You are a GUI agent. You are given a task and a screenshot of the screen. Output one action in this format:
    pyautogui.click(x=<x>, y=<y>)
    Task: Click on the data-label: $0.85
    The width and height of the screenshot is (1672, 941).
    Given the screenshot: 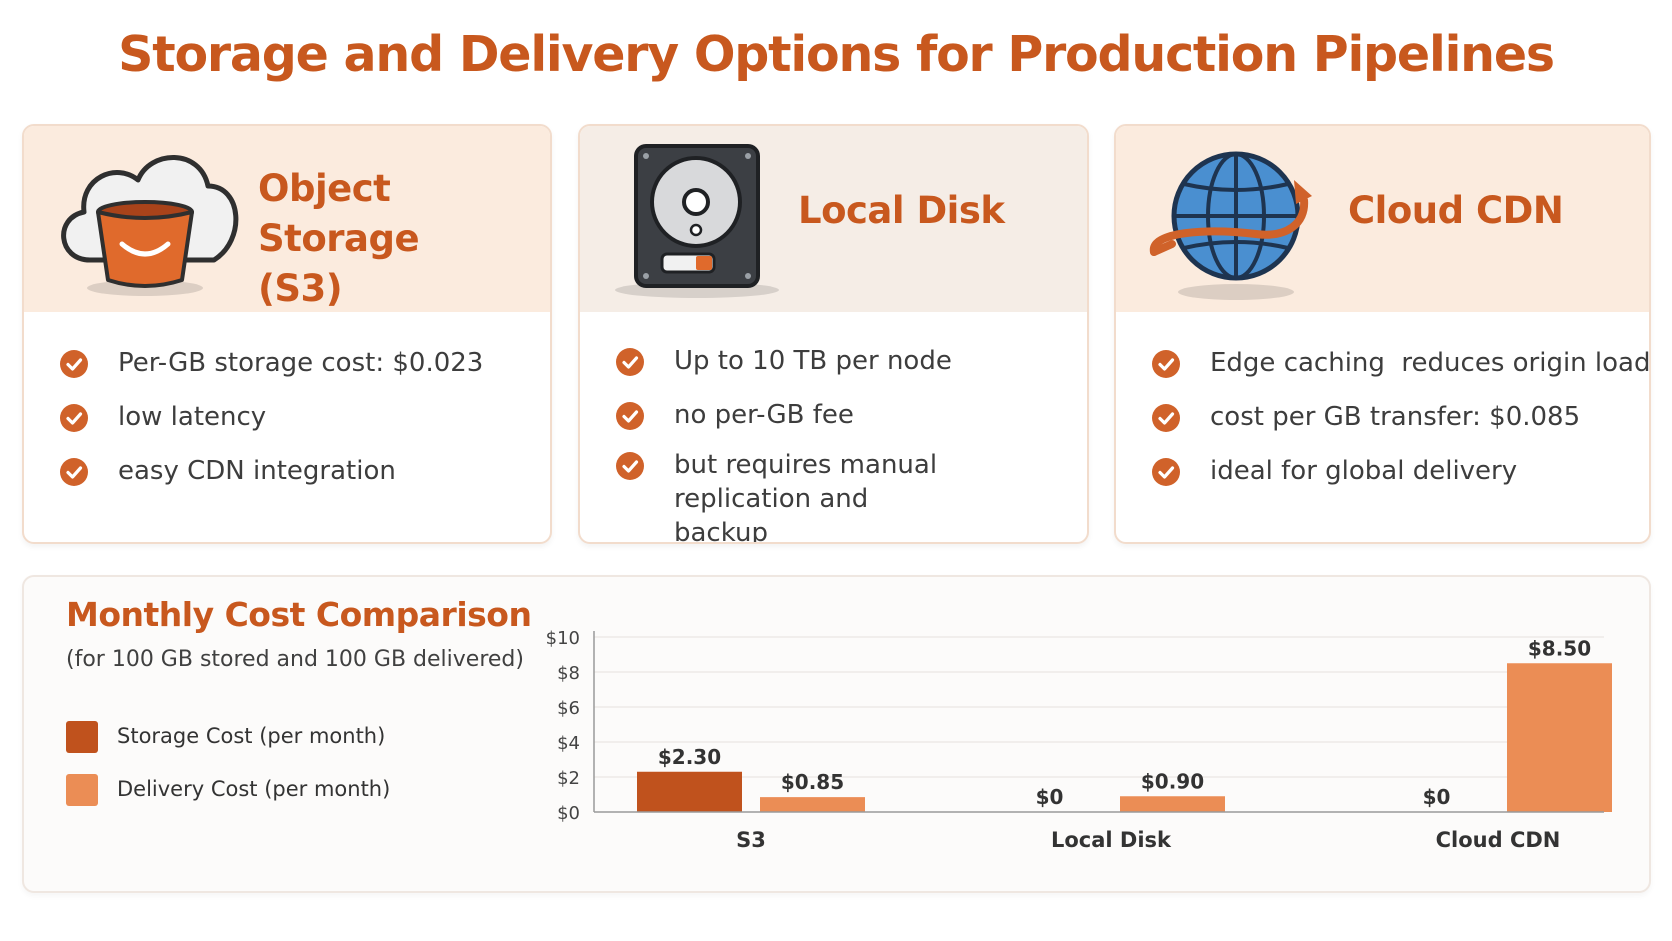 What is the action you would take?
    pyautogui.click(x=812, y=782)
    